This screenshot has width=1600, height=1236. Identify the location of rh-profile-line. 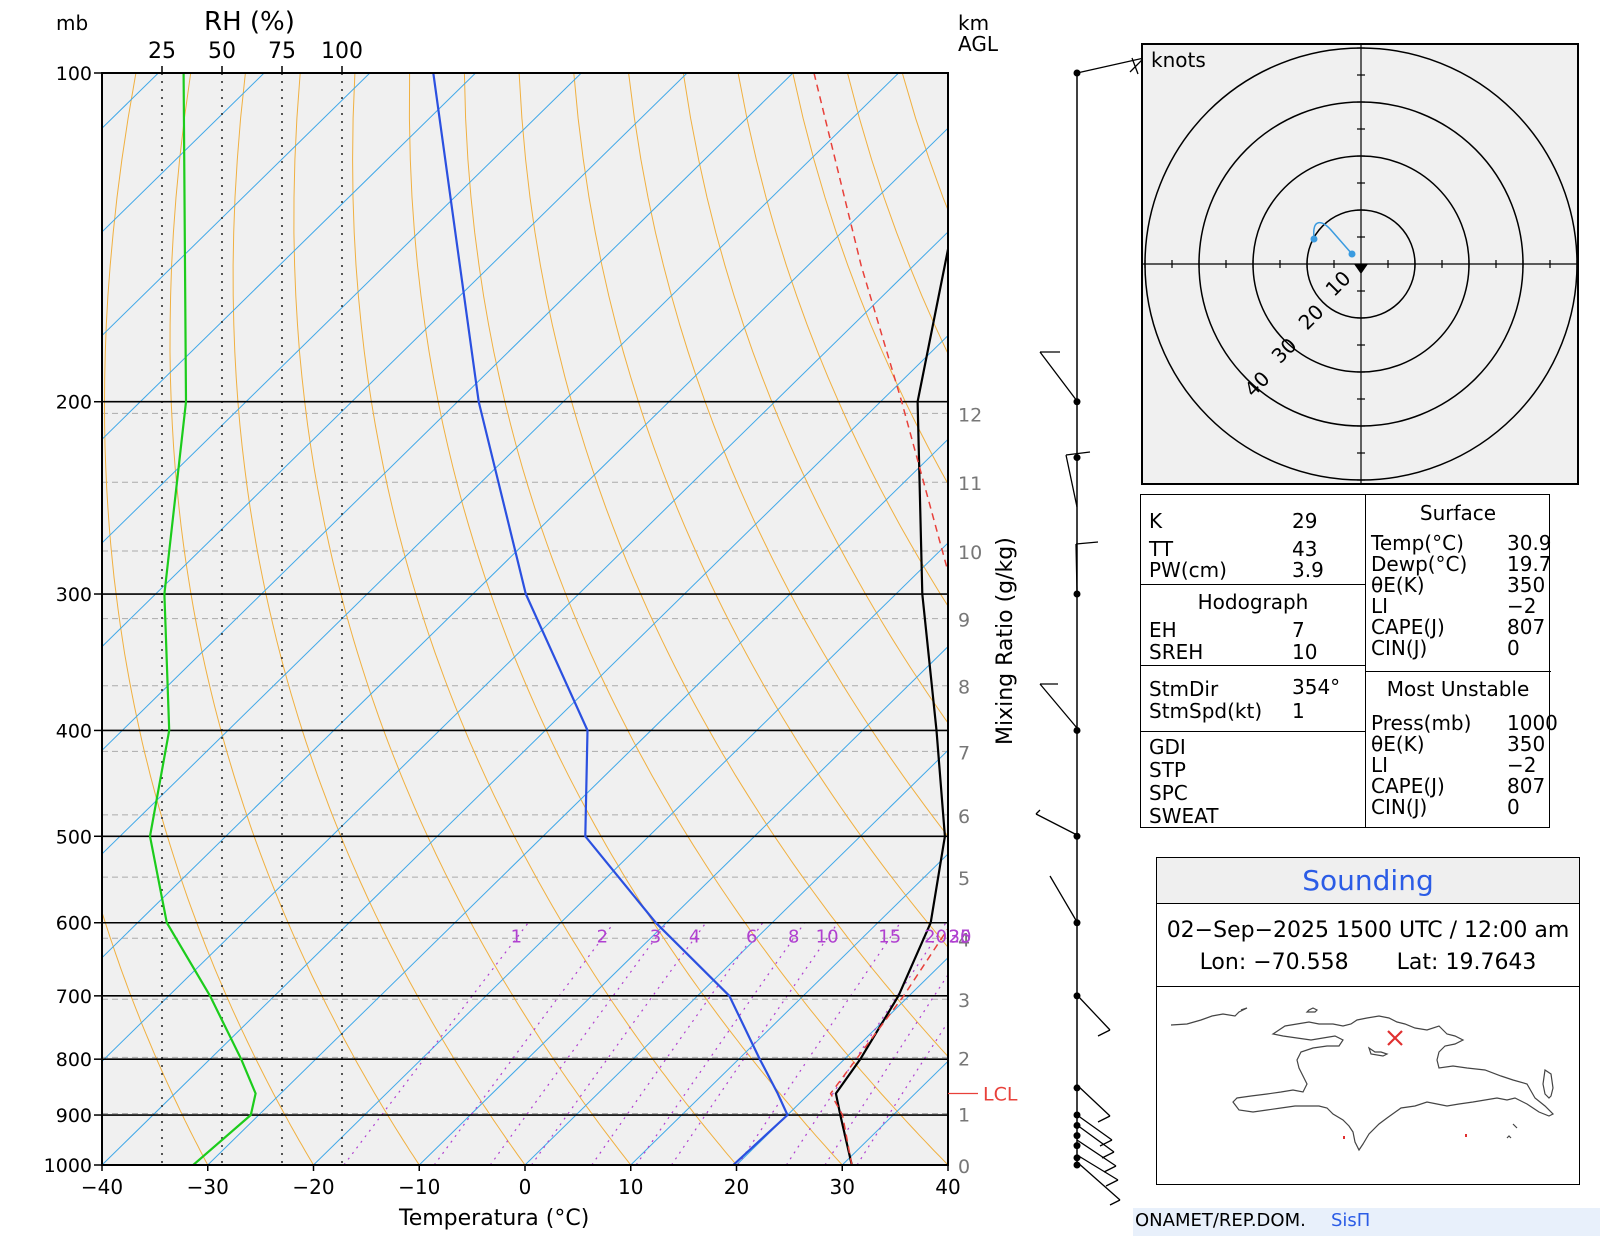
(202, 619).